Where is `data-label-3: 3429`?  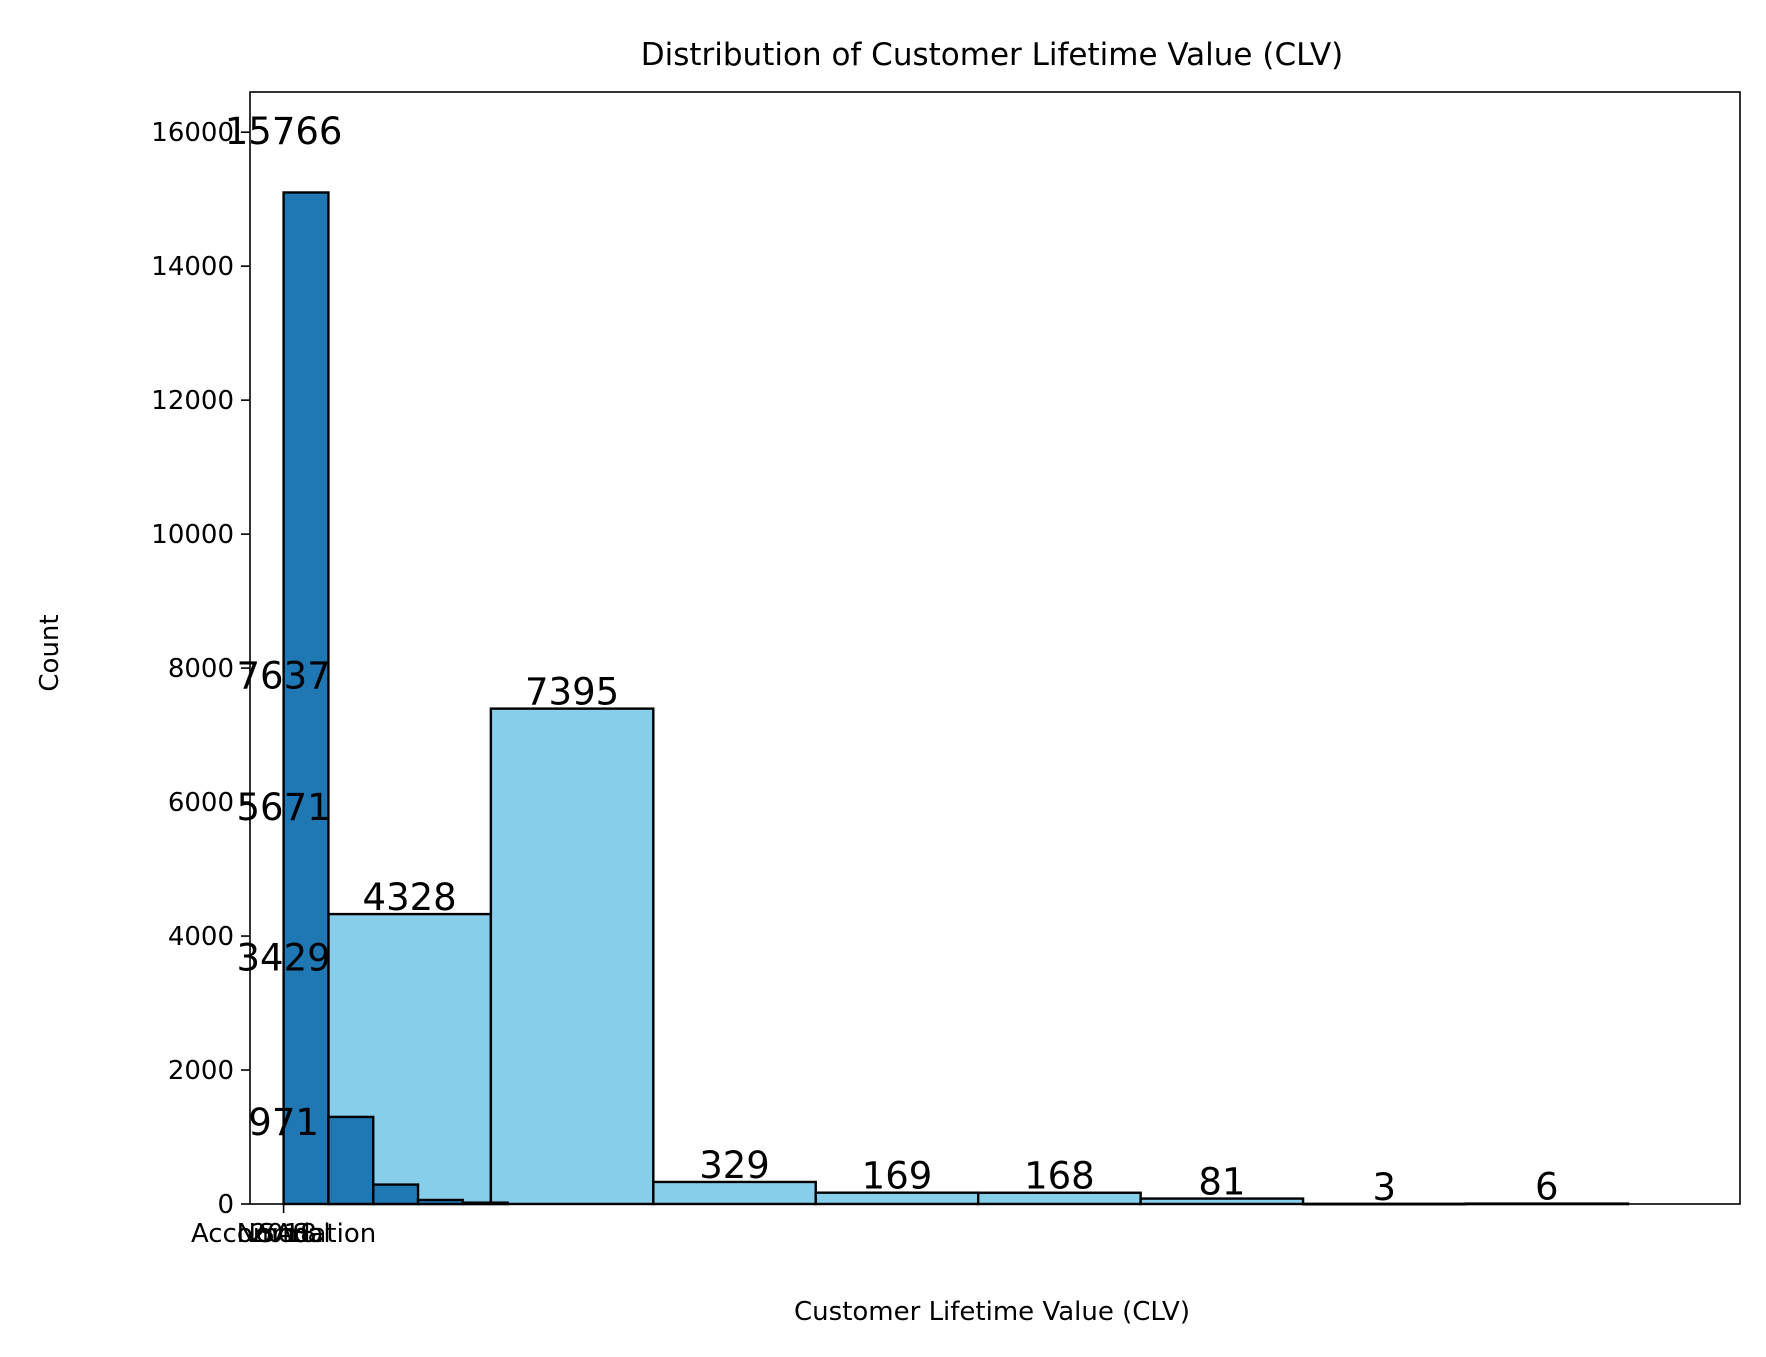
data-label-3: 3429 is located at coordinates (284, 957).